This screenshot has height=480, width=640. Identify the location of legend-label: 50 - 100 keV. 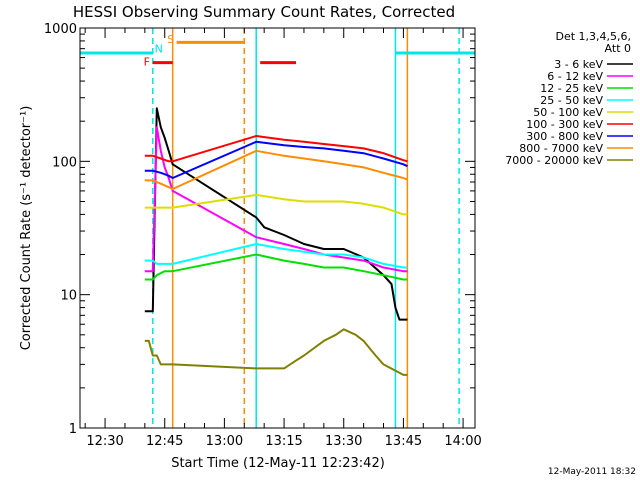
(568, 112).